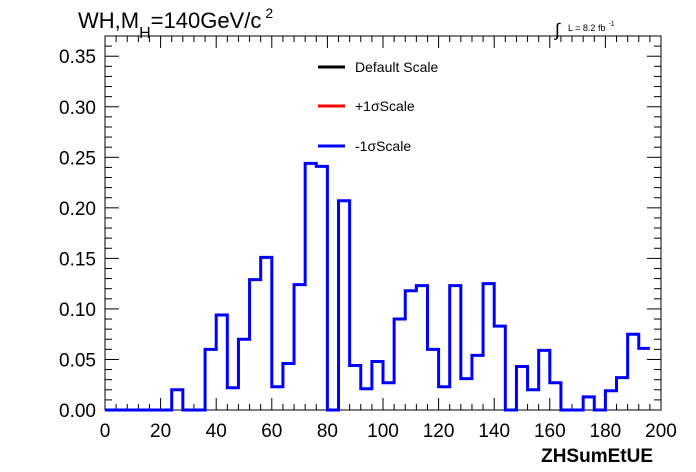  Describe the element at coordinates (271, 431) in the screenshot. I see `x-tick-label: 60` at that location.